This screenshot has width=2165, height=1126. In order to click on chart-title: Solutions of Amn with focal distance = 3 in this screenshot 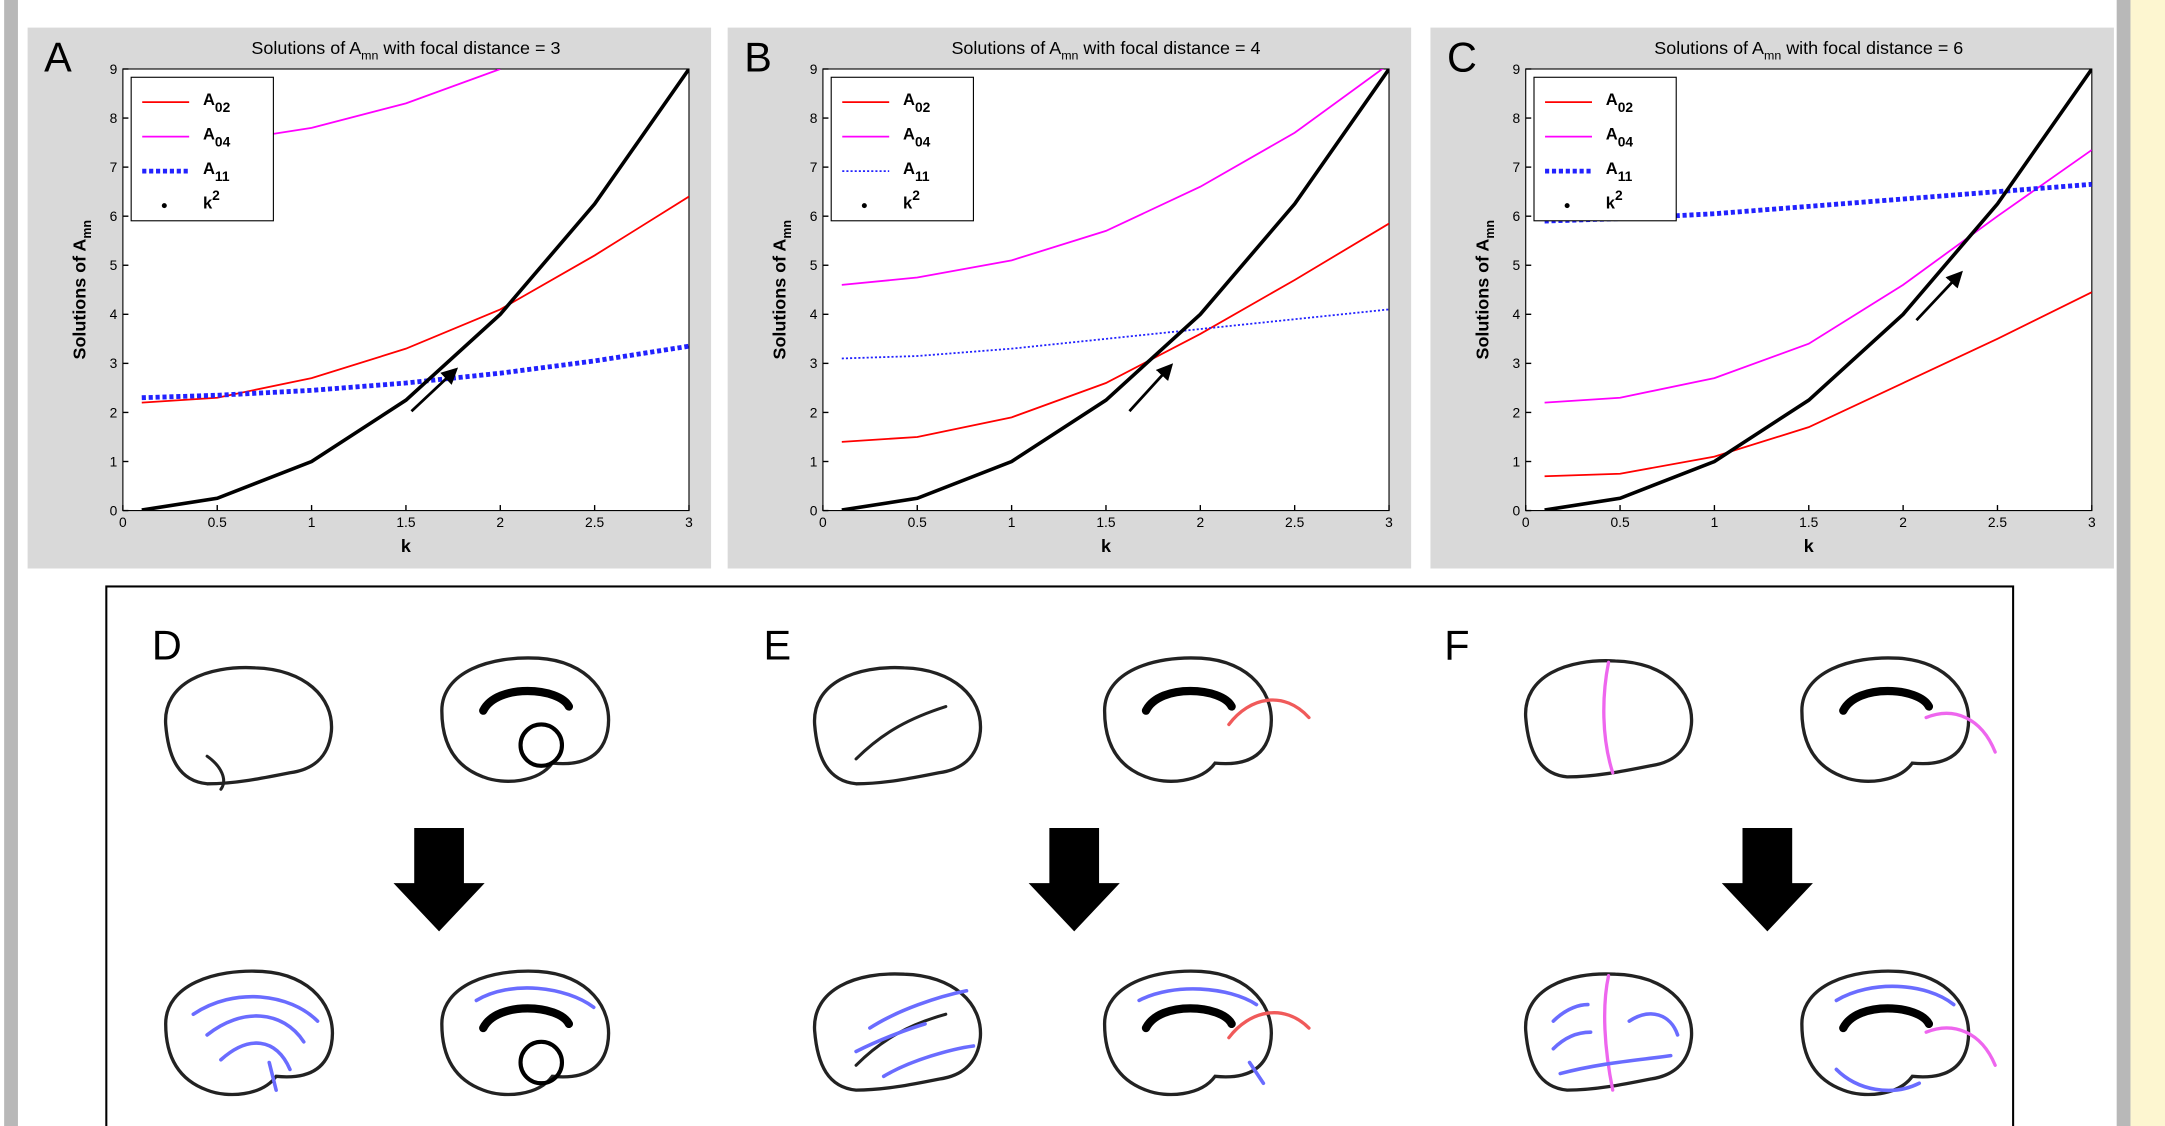, I will do `click(405, 50)`.